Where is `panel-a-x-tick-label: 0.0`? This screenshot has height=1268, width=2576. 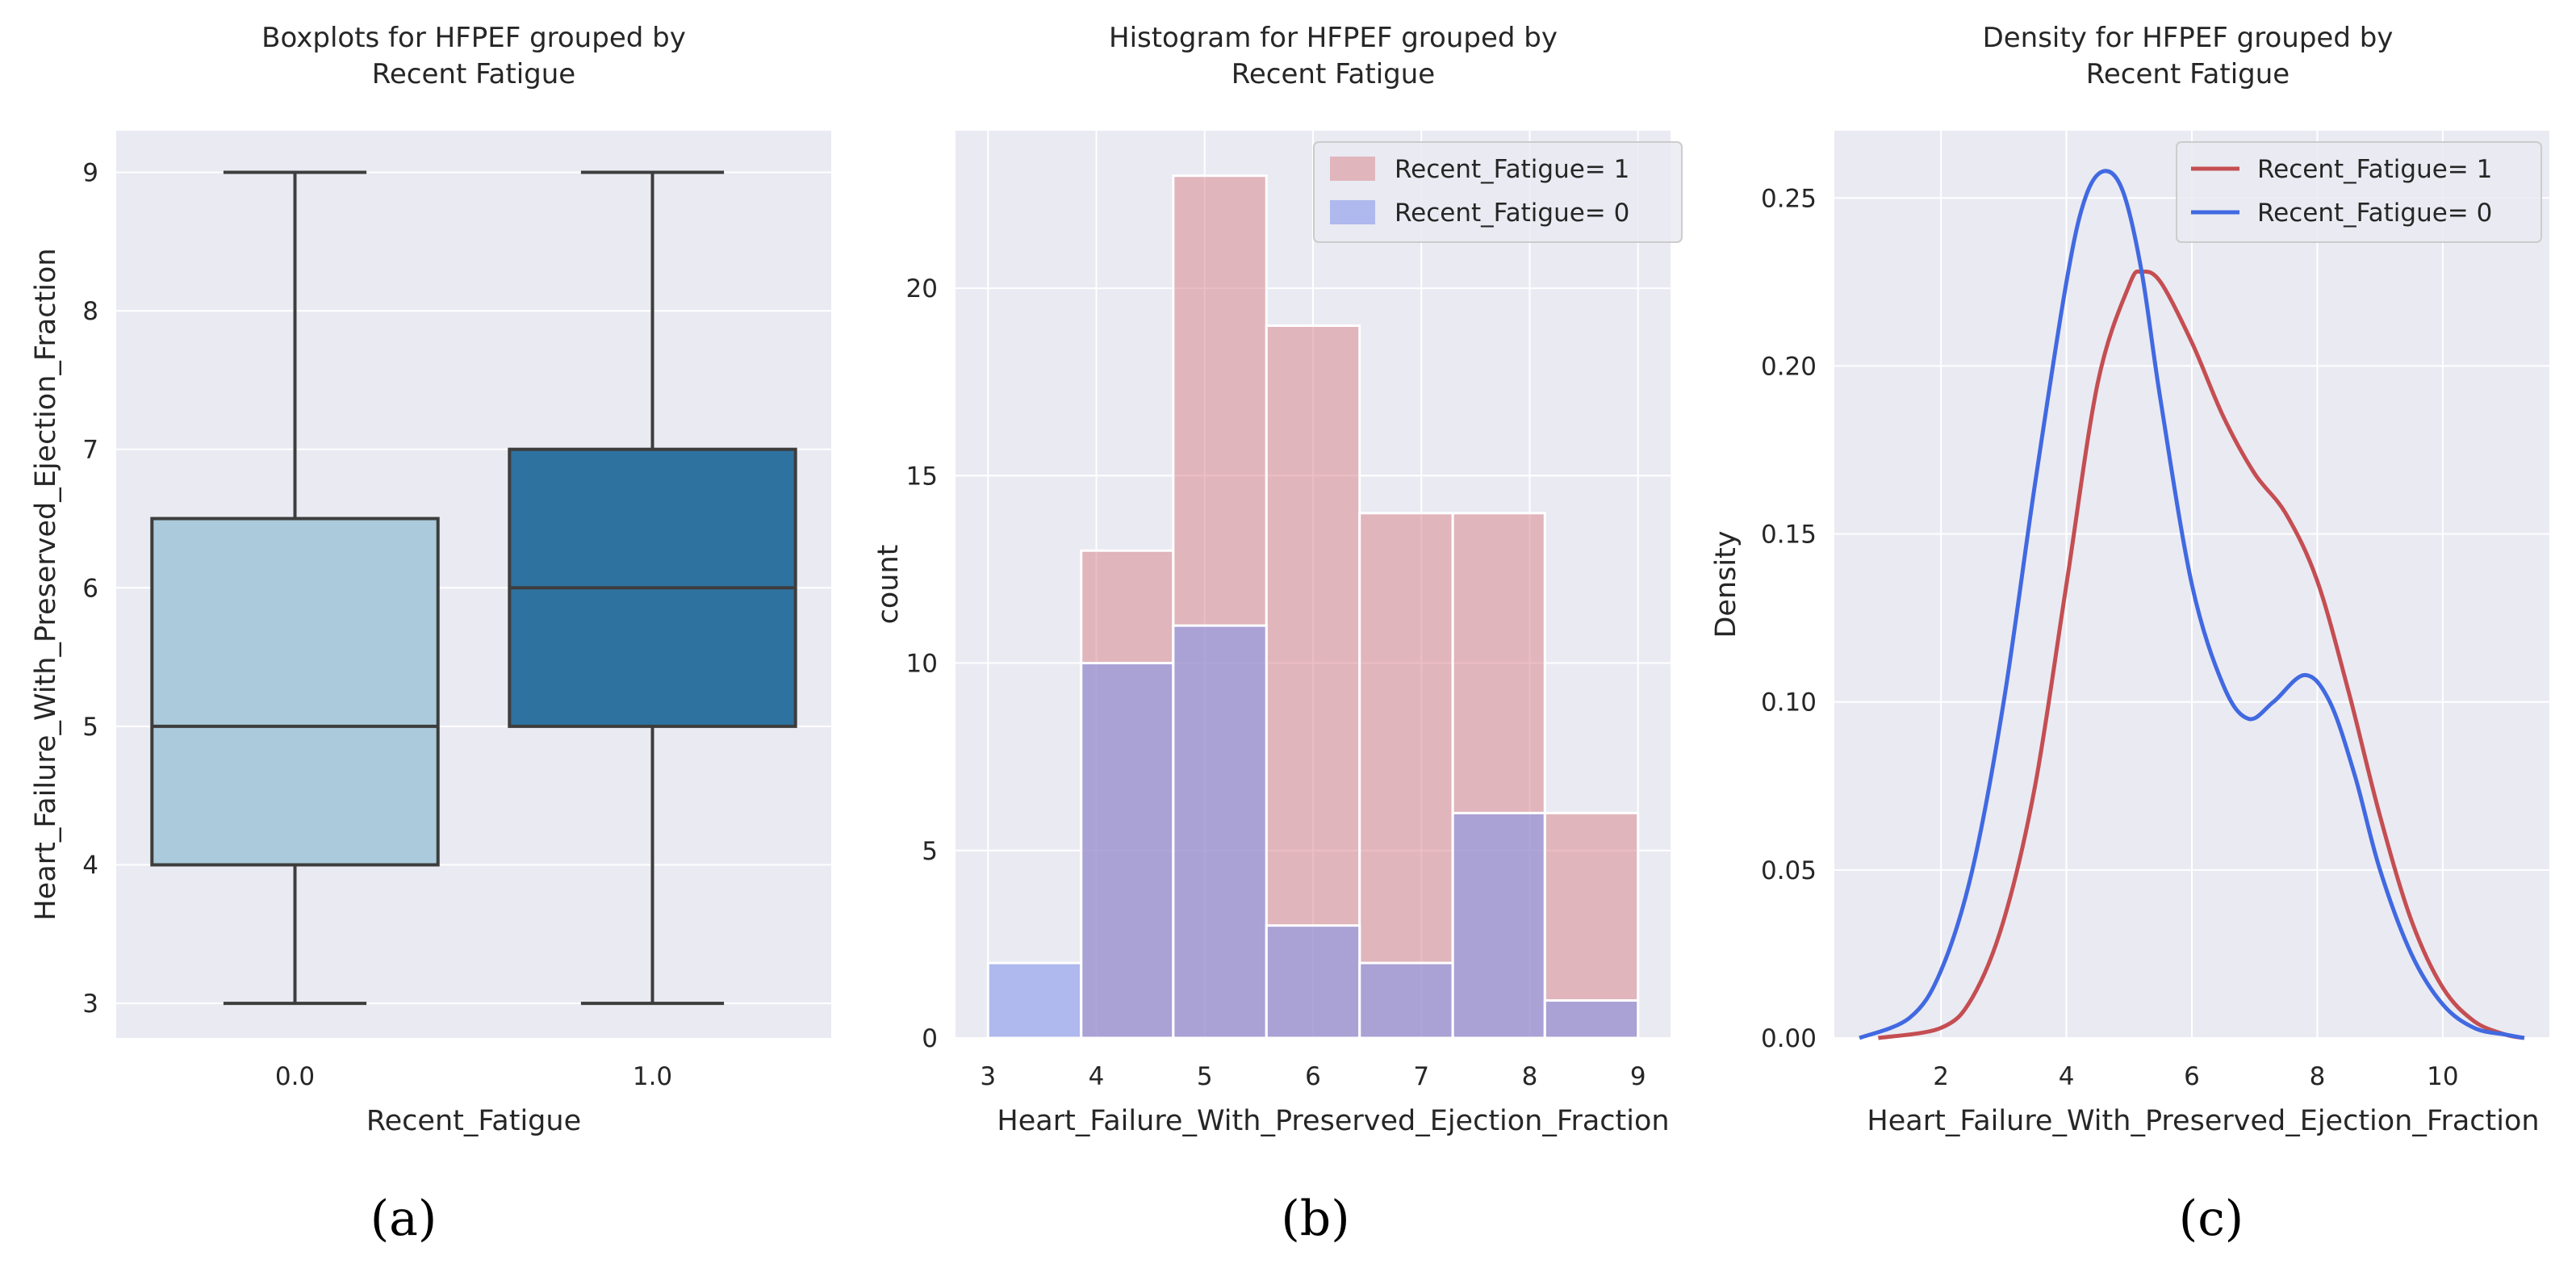
panel-a-x-tick-label: 0.0 is located at coordinates (295, 1076).